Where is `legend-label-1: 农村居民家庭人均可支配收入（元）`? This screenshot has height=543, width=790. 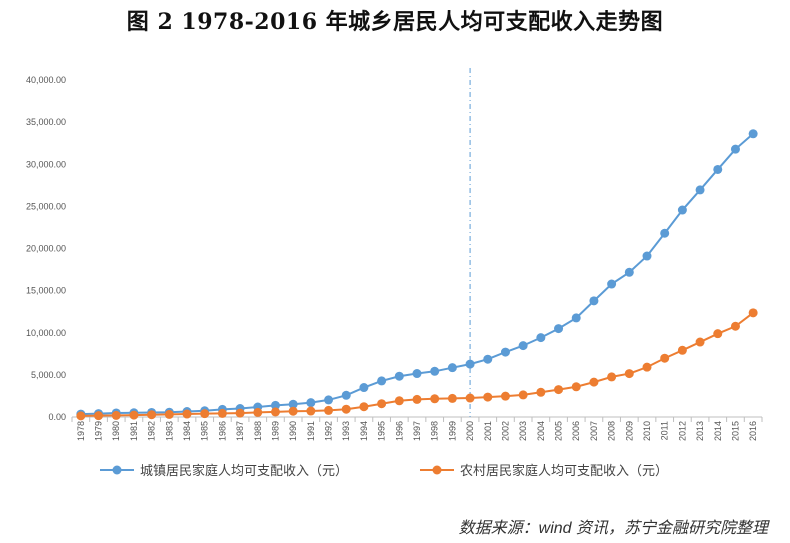 legend-label-1: 农村居民家庭人均可支配收入（元） is located at coordinates (564, 471).